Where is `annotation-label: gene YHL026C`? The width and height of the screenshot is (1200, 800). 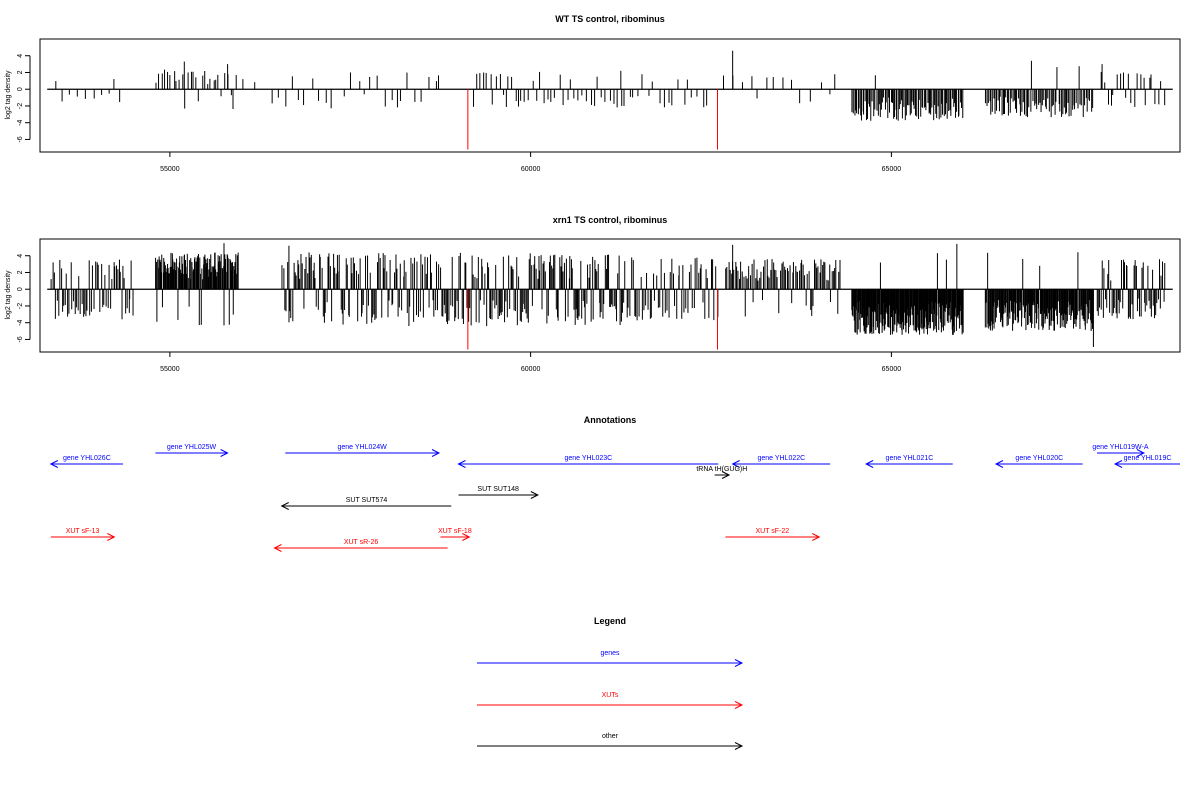
annotation-label: gene YHL026C is located at coordinates (87, 458).